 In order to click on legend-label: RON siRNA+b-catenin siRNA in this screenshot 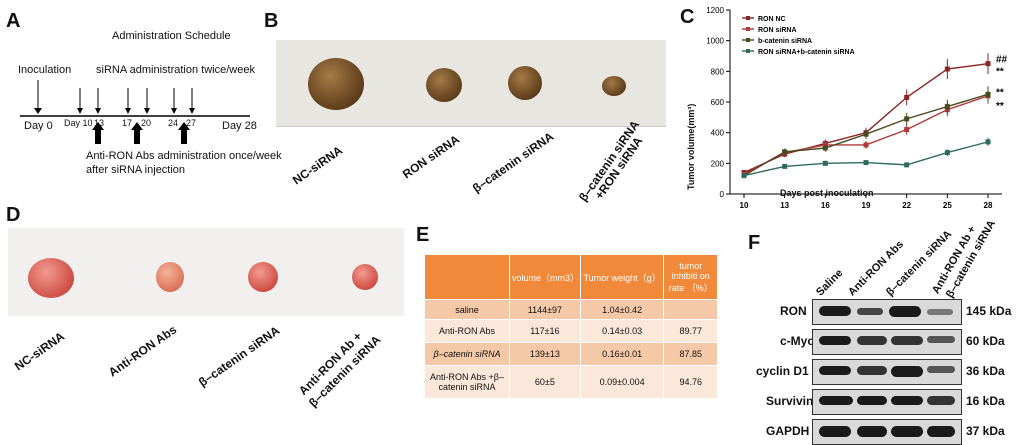, I will do `click(806, 52)`.